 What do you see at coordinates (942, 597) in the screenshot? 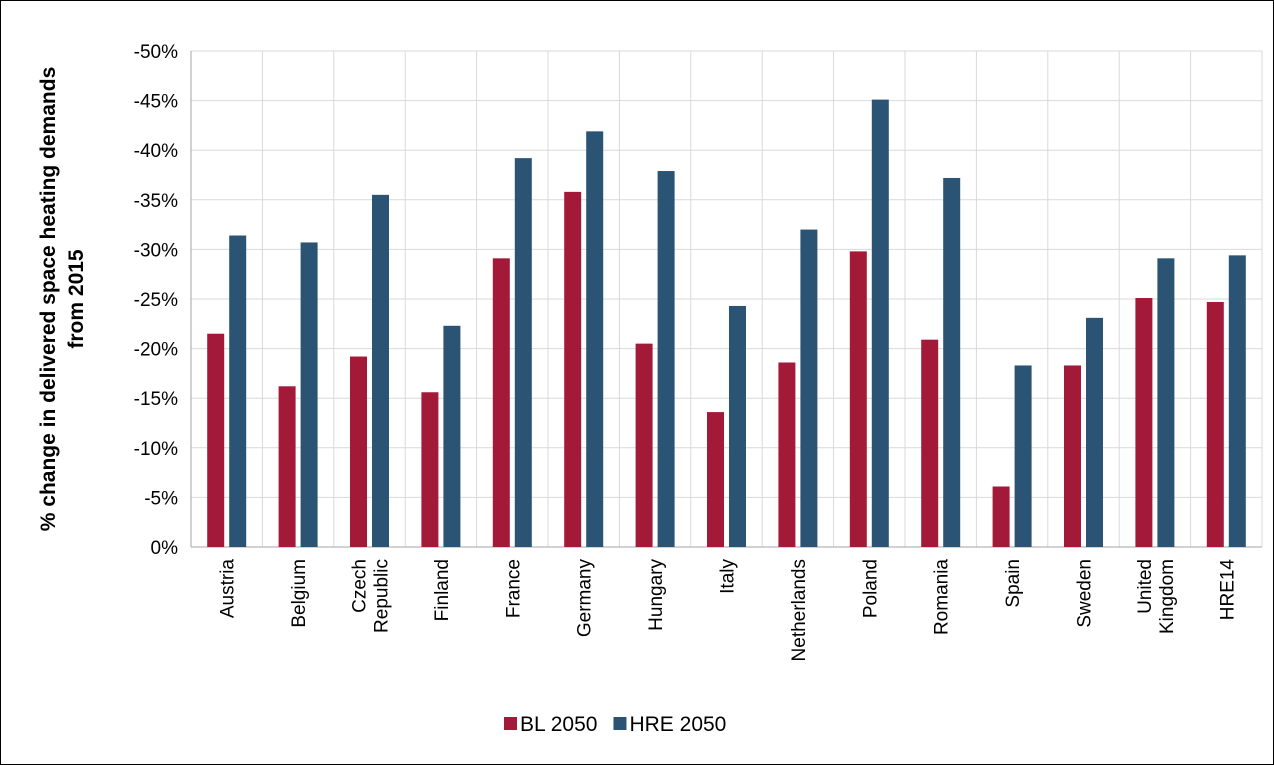
I see `x-tick-label: Romania` at bounding box center [942, 597].